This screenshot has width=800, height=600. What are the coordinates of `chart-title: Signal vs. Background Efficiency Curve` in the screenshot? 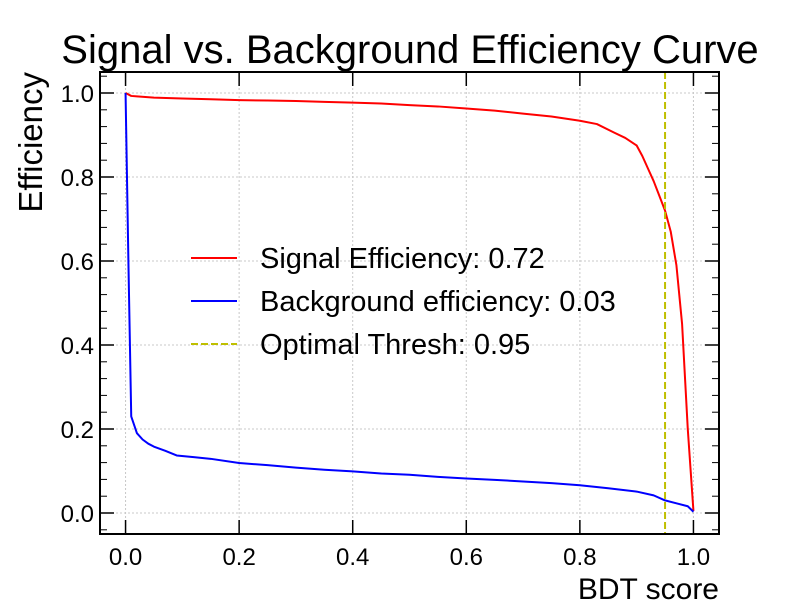 It's located at (409, 50).